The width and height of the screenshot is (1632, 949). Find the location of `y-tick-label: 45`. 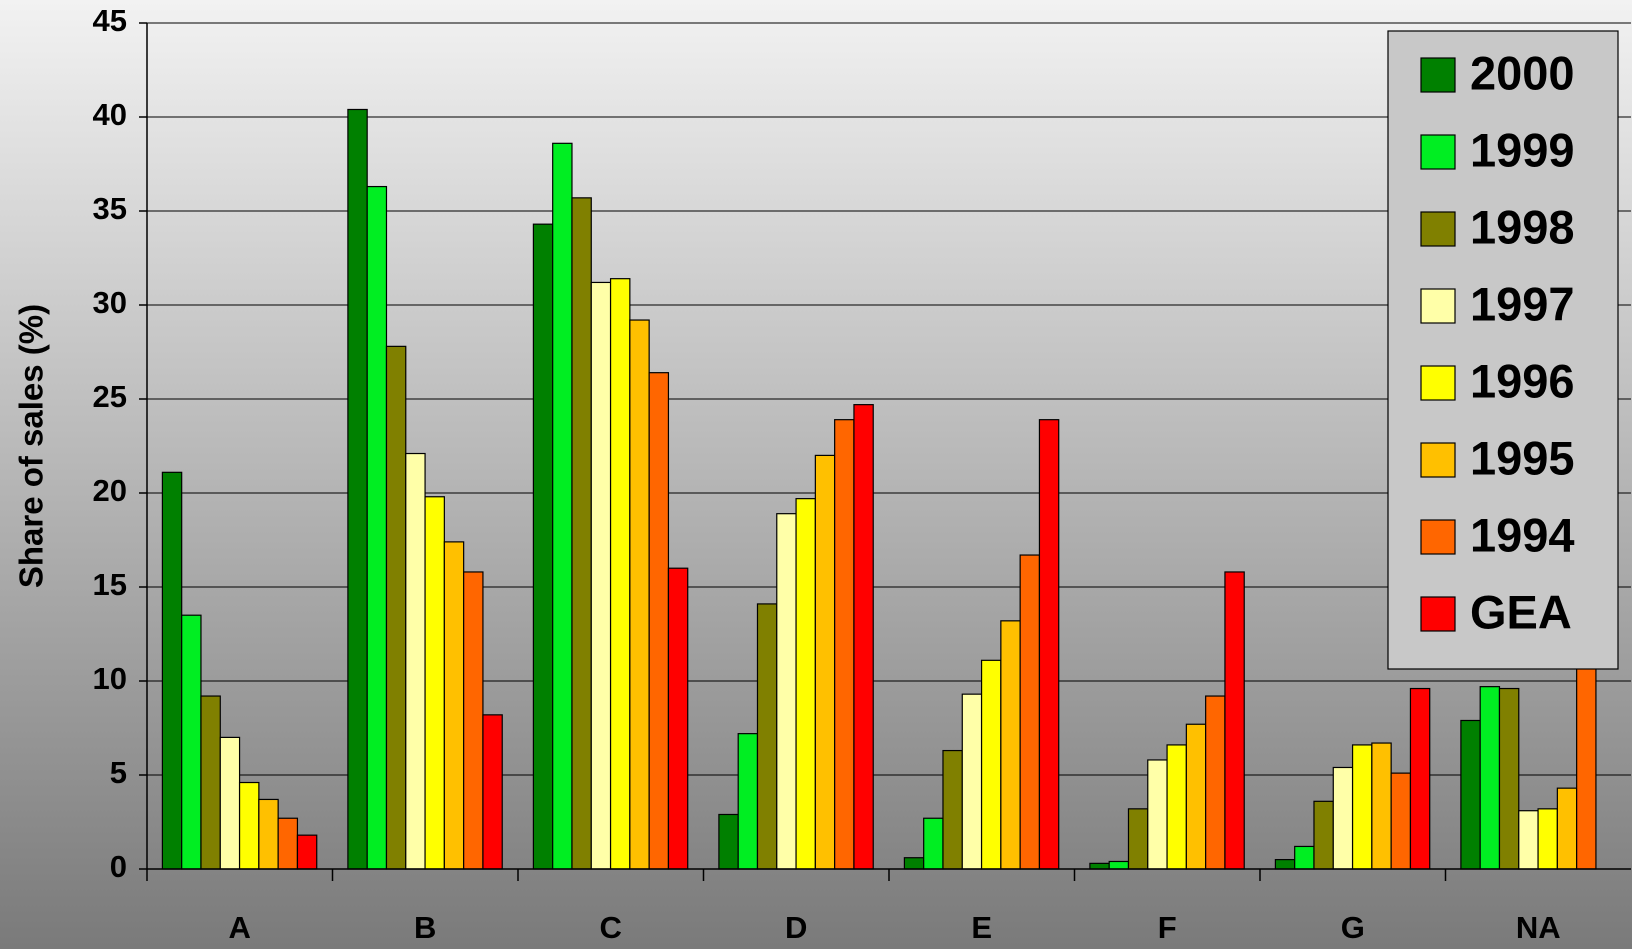

y-tick-label: 45 is located at coordinates (110, 20).